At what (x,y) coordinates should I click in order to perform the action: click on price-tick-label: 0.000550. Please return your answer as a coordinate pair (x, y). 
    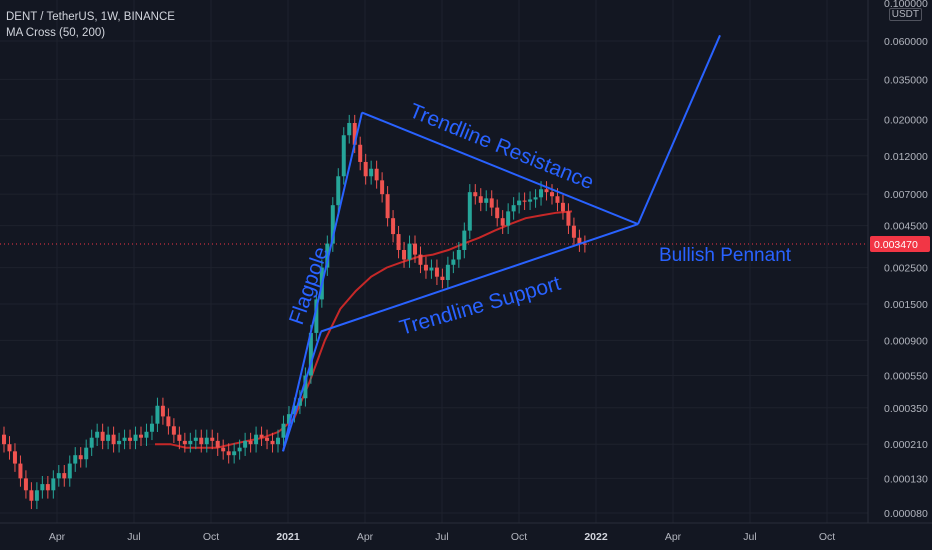
    Looking at the image, I should click on (906, 377).